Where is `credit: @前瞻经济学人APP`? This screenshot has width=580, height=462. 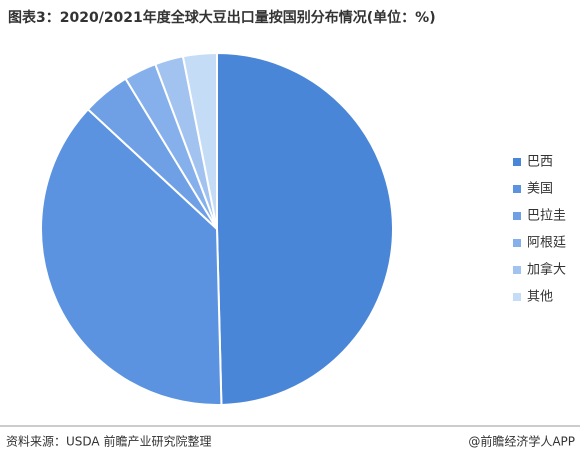
credit: @前瞻经济学人APP is located at coordinates (521, 441).